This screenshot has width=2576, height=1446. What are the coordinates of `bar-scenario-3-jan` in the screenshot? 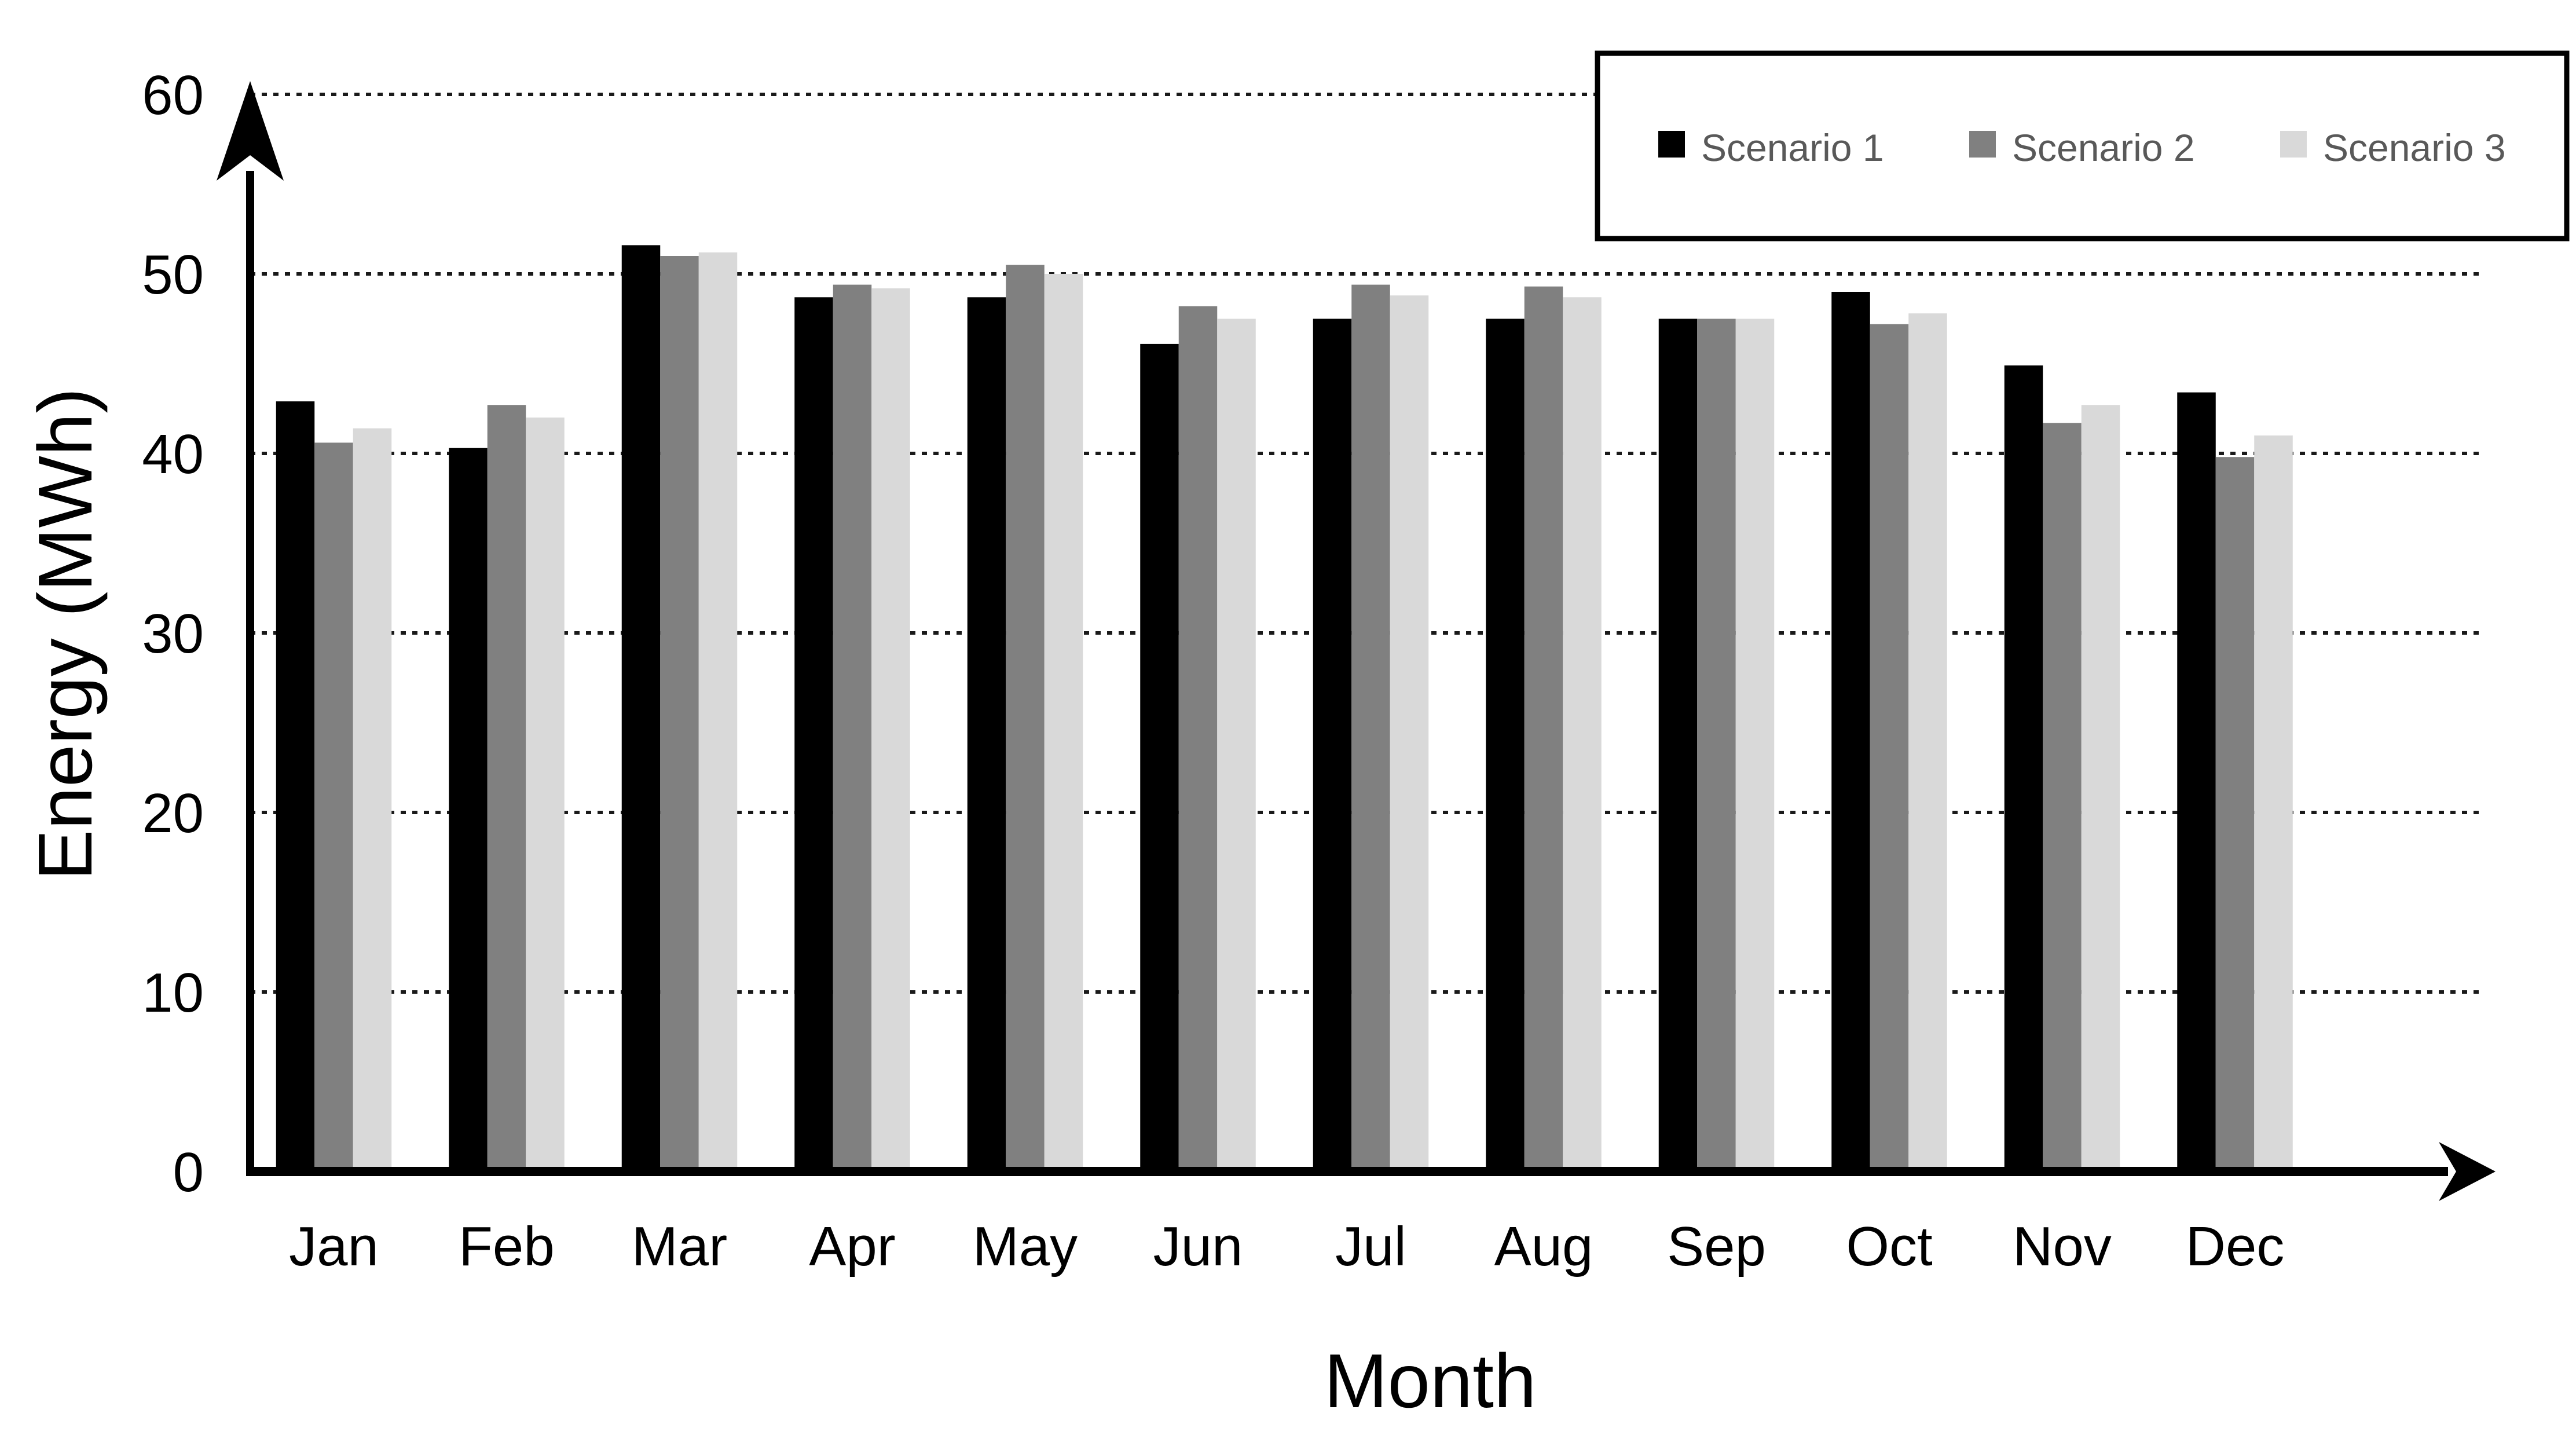 It's located at (372, 800).